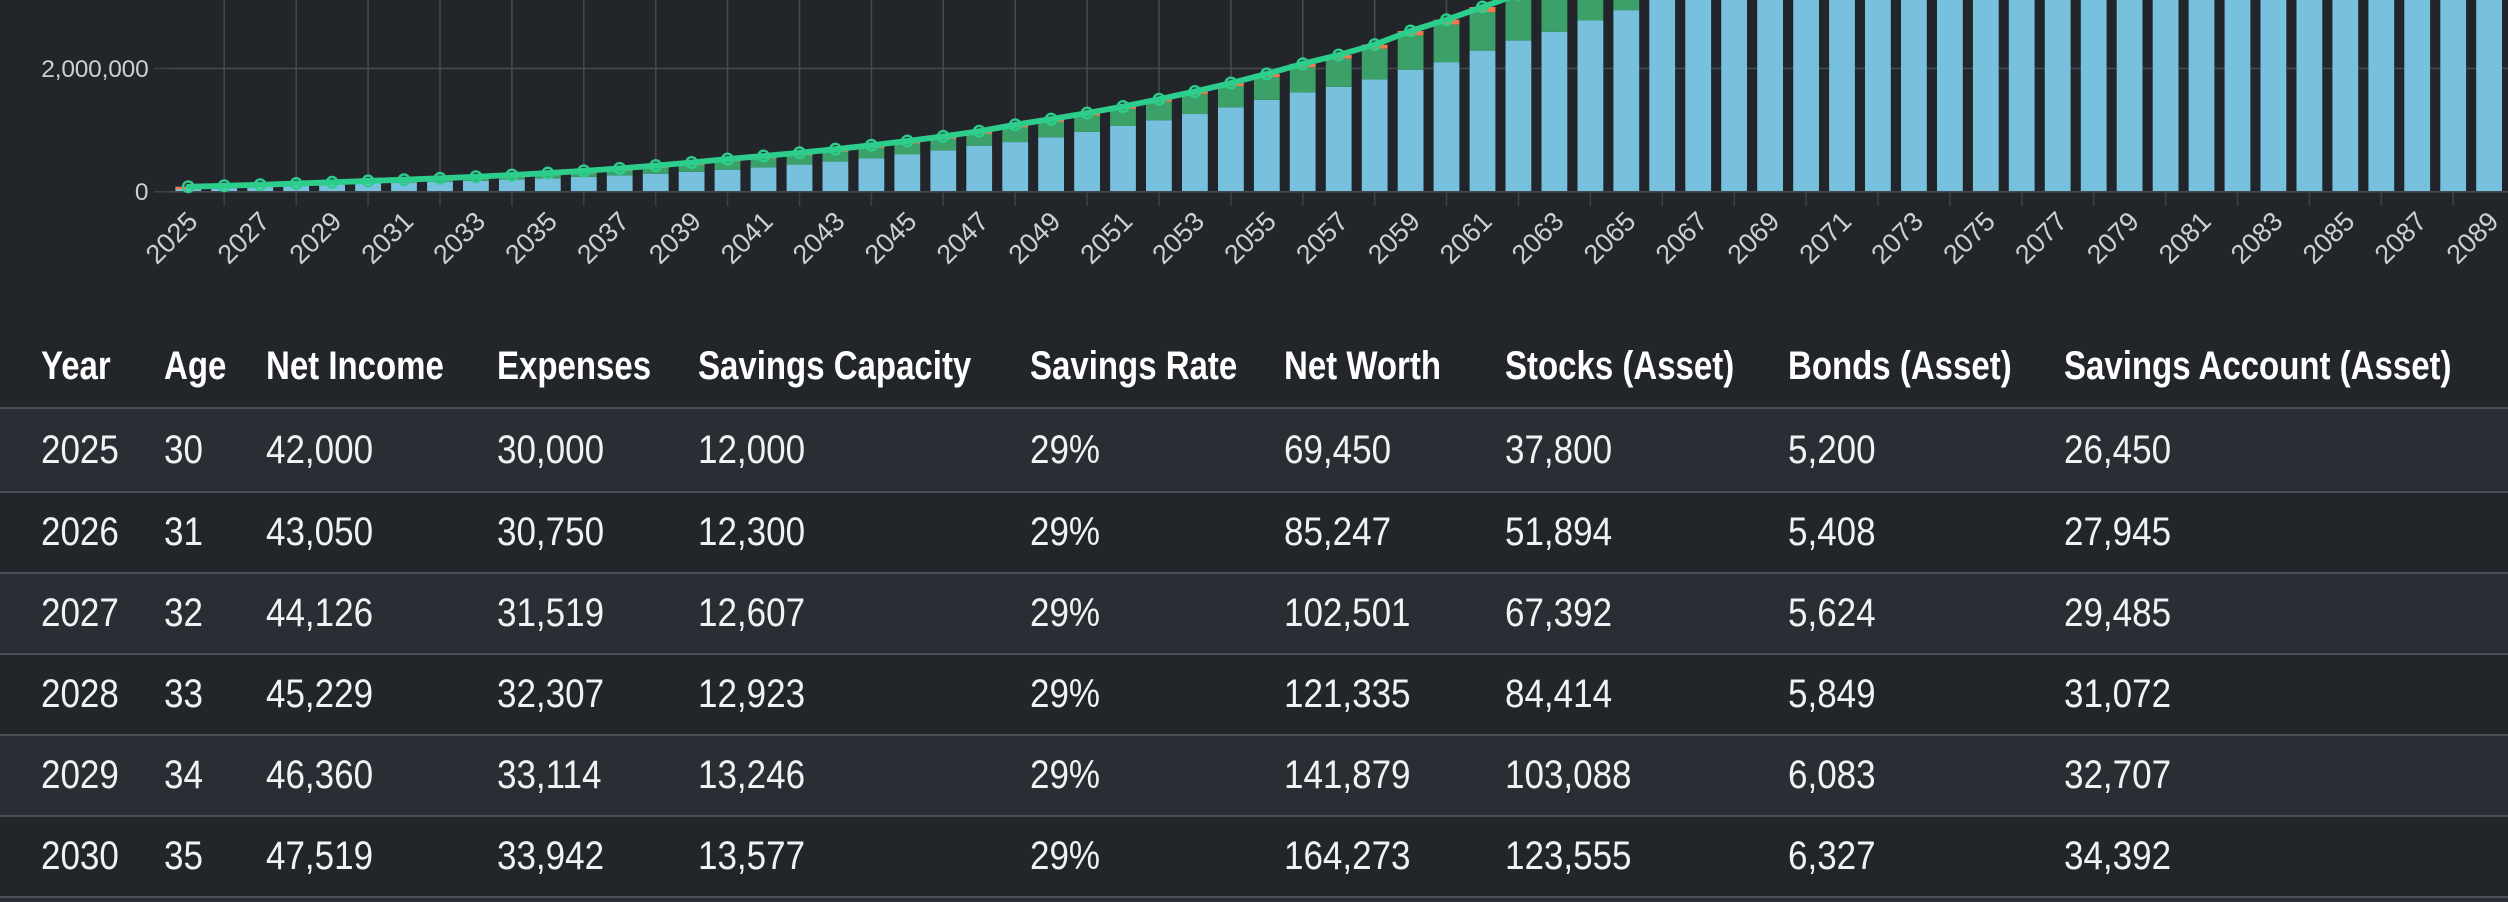 The width and height of the screenshot is (2508, 902). I want to click on svg-text: 2039, so click(675, 238).